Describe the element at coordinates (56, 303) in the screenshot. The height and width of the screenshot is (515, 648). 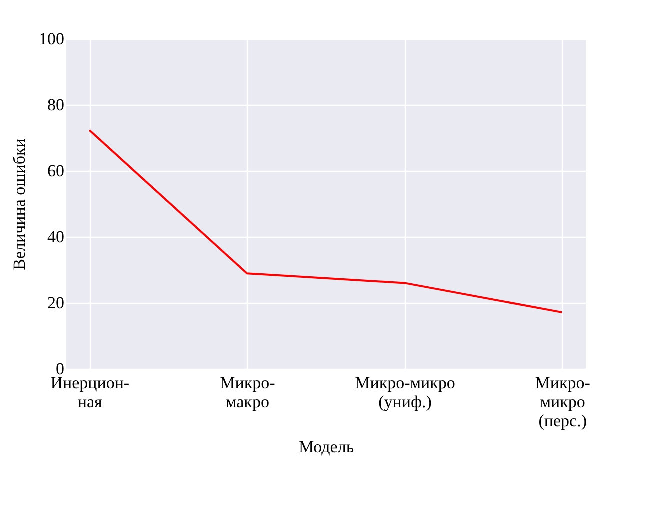
I see `y-tick-label: 20` at that location.